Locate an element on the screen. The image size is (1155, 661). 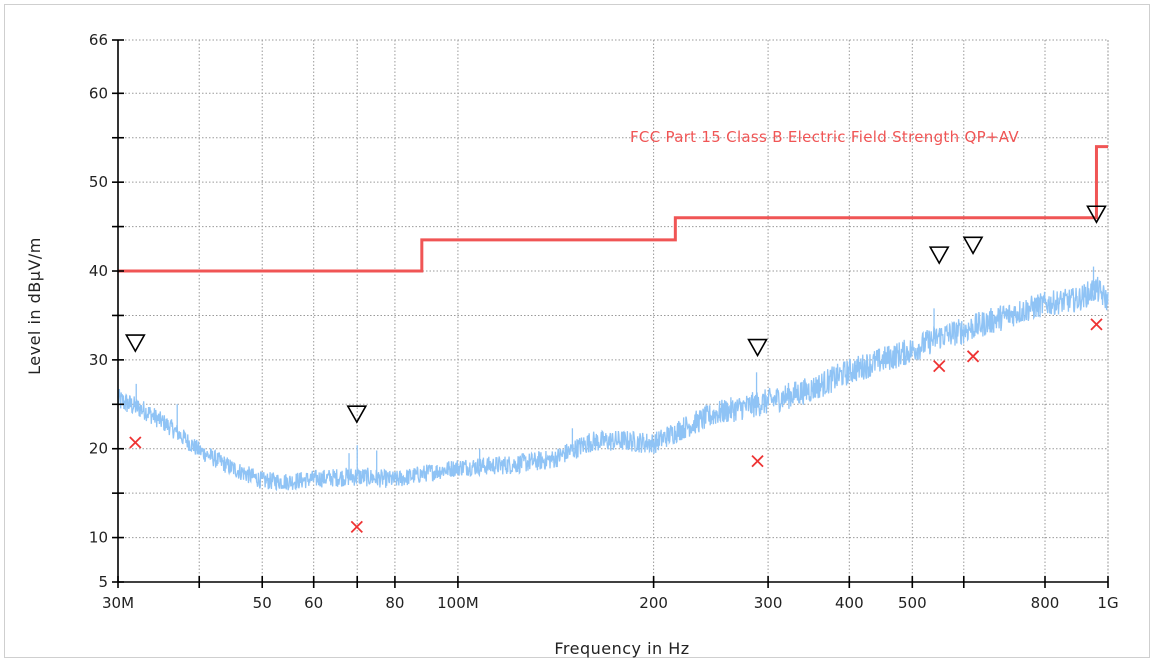
y-tick-label: 40 is located at coordinates (98, 271).